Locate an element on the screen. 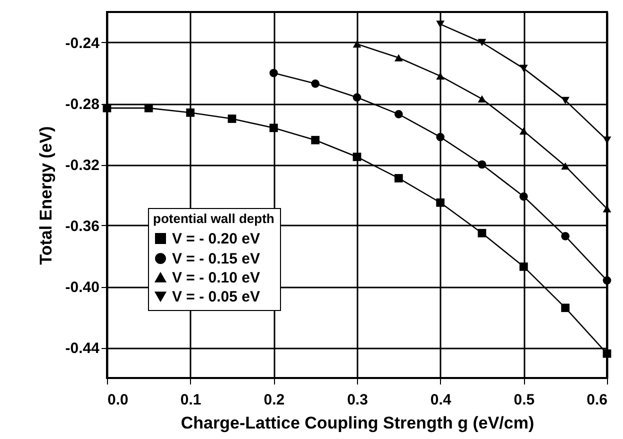 This screenshot has height=439, width=623. legend-label: V = - 0.10 eV is located at coordinates (216, 278).